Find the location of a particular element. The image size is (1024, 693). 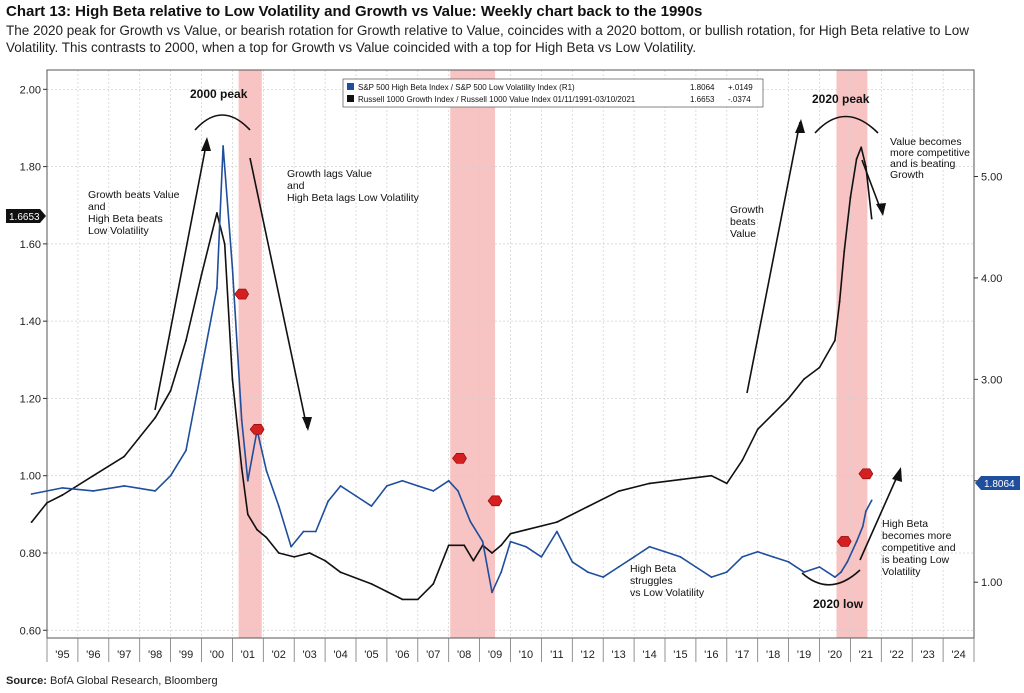

x-tick-label: '11 is located at coordinates (557, 655).